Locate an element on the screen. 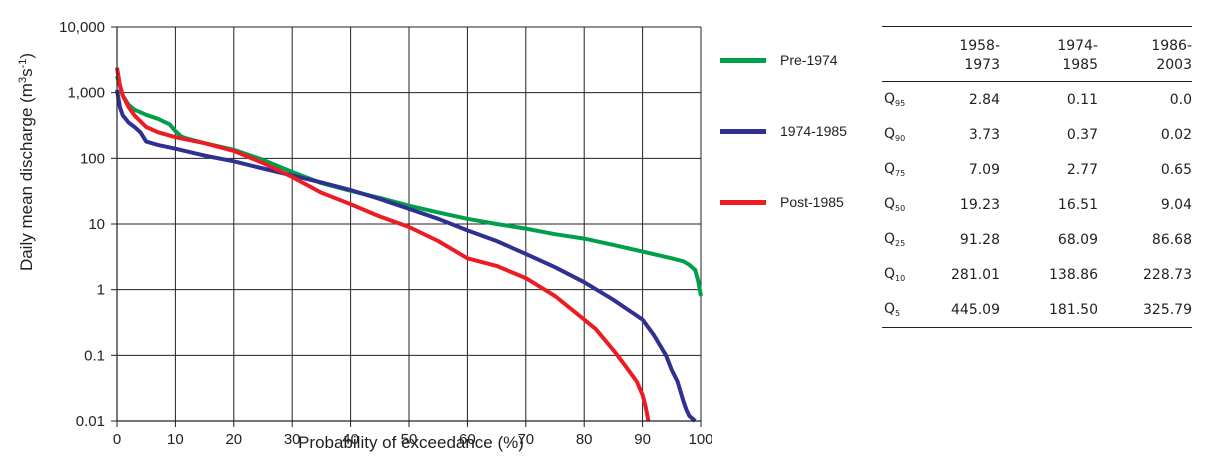 This screenshot has height=458, width=1231. y-axis-ticks: 0.01 0.1 1 10 100 1,000 10,000 is located at coordinates (88, 224).